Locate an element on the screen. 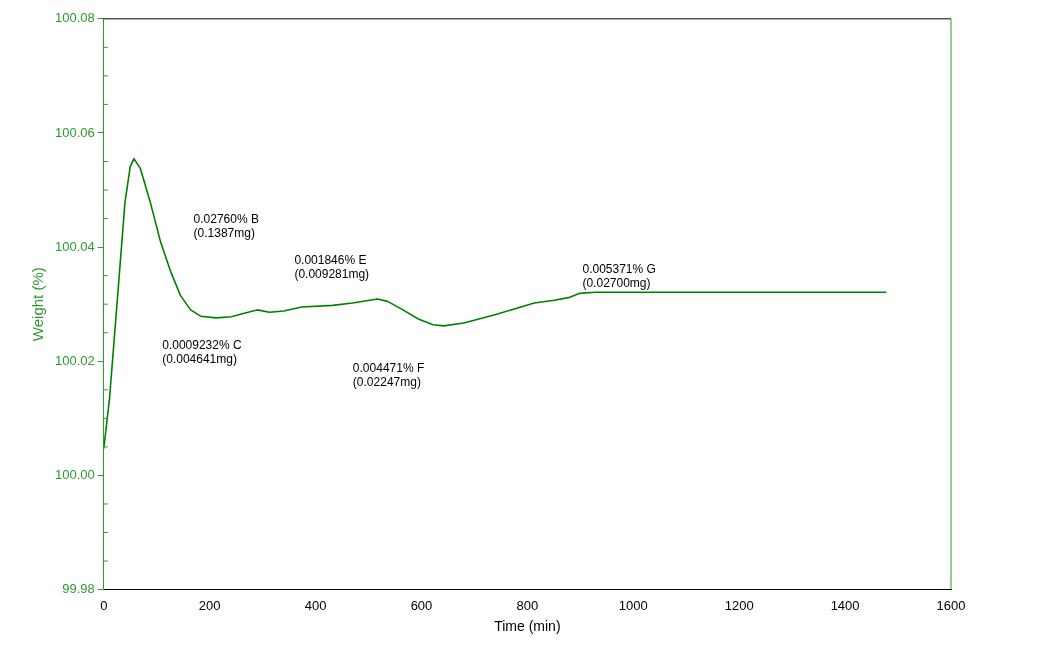  x-tick-label: 0 is located at coordinates (104, 605).